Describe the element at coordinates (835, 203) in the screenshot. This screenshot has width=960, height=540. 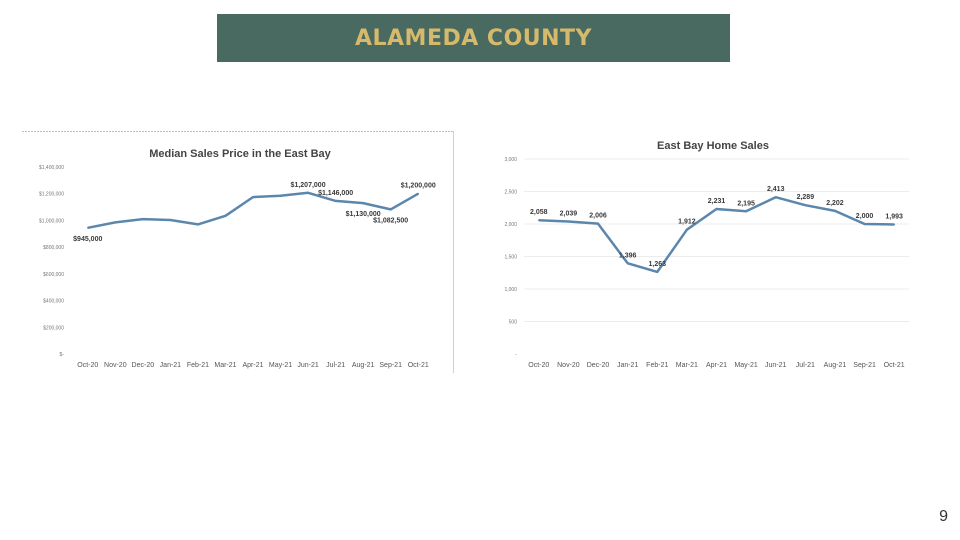
I see `data-label: 2,202` at that location.